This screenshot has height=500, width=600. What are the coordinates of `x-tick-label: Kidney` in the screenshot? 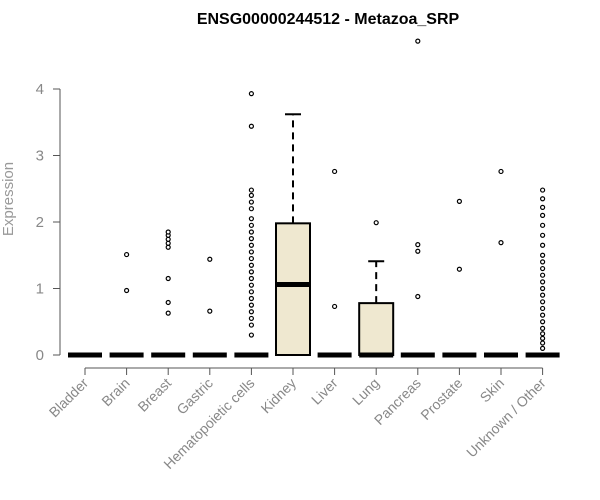 It's located at (279, 396).